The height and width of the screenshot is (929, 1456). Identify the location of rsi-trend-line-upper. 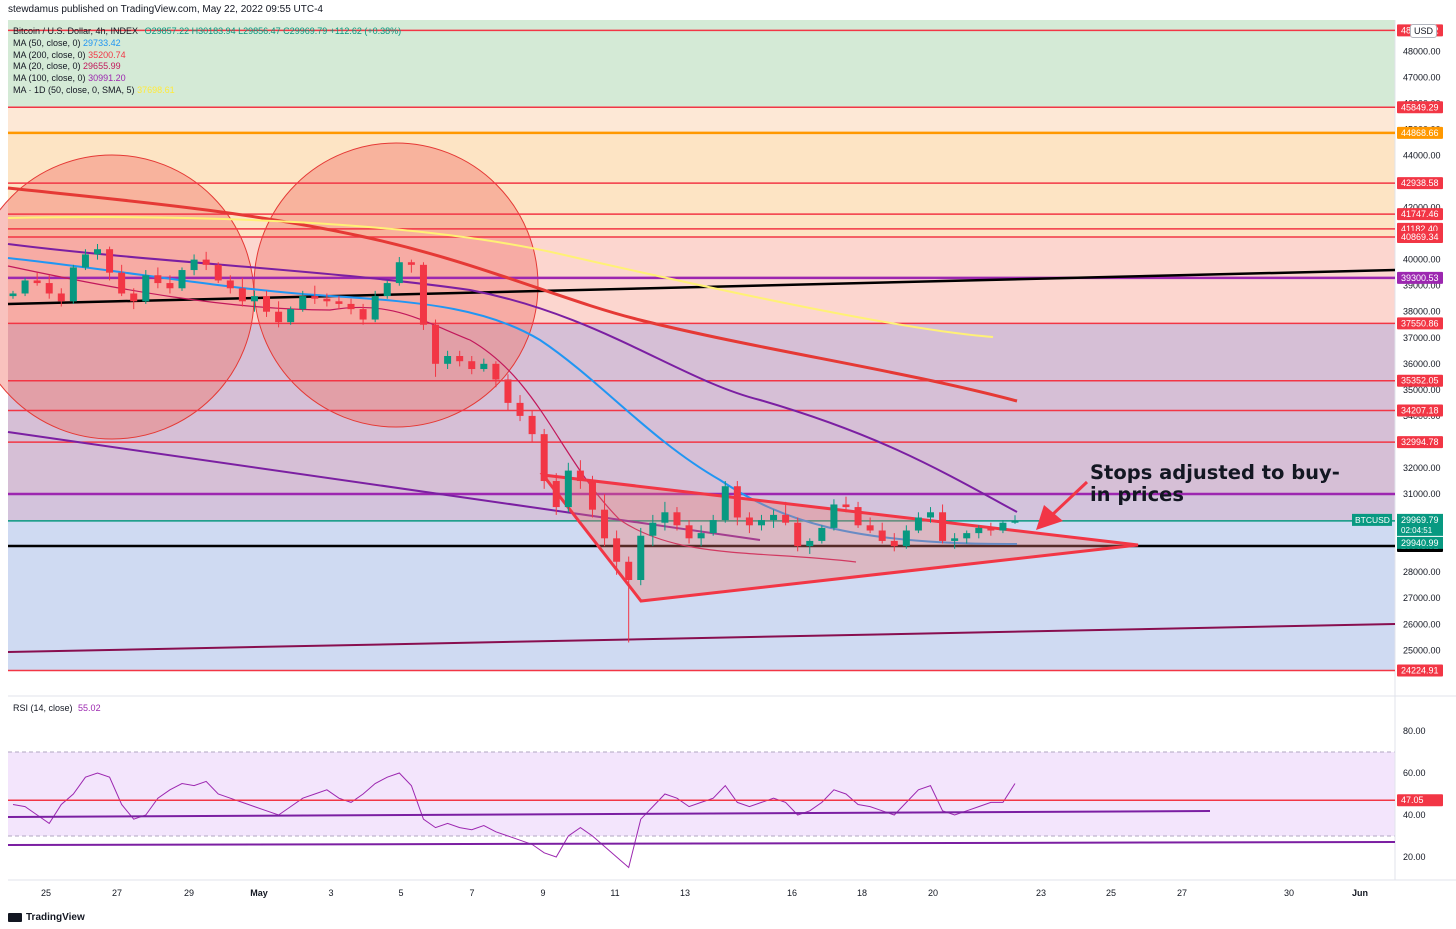
(609, 814).